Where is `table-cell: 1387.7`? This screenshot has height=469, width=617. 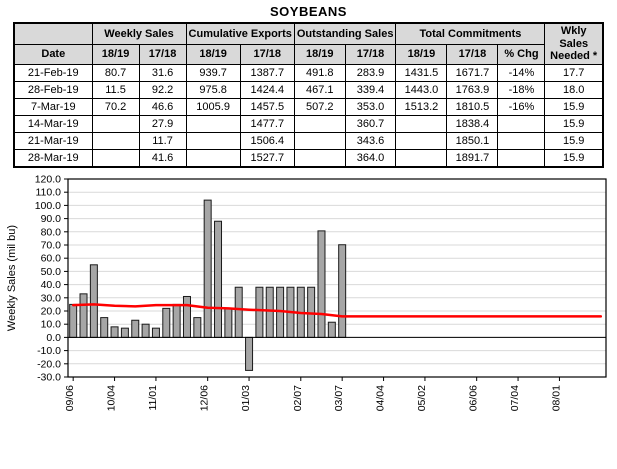 table-cell: 1387.7 is located at coordinates (267, 72).